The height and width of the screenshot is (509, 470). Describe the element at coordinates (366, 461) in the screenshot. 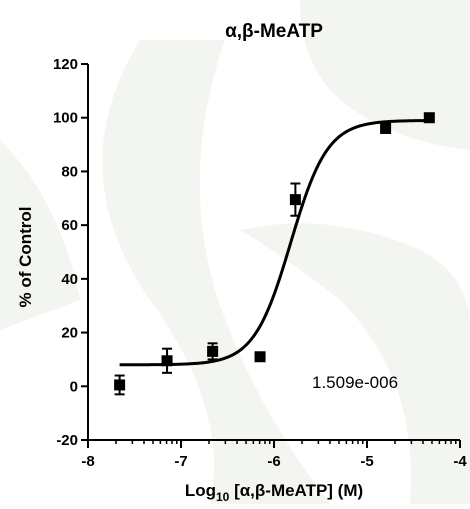

I see `x-tick-label: -5` at that location.